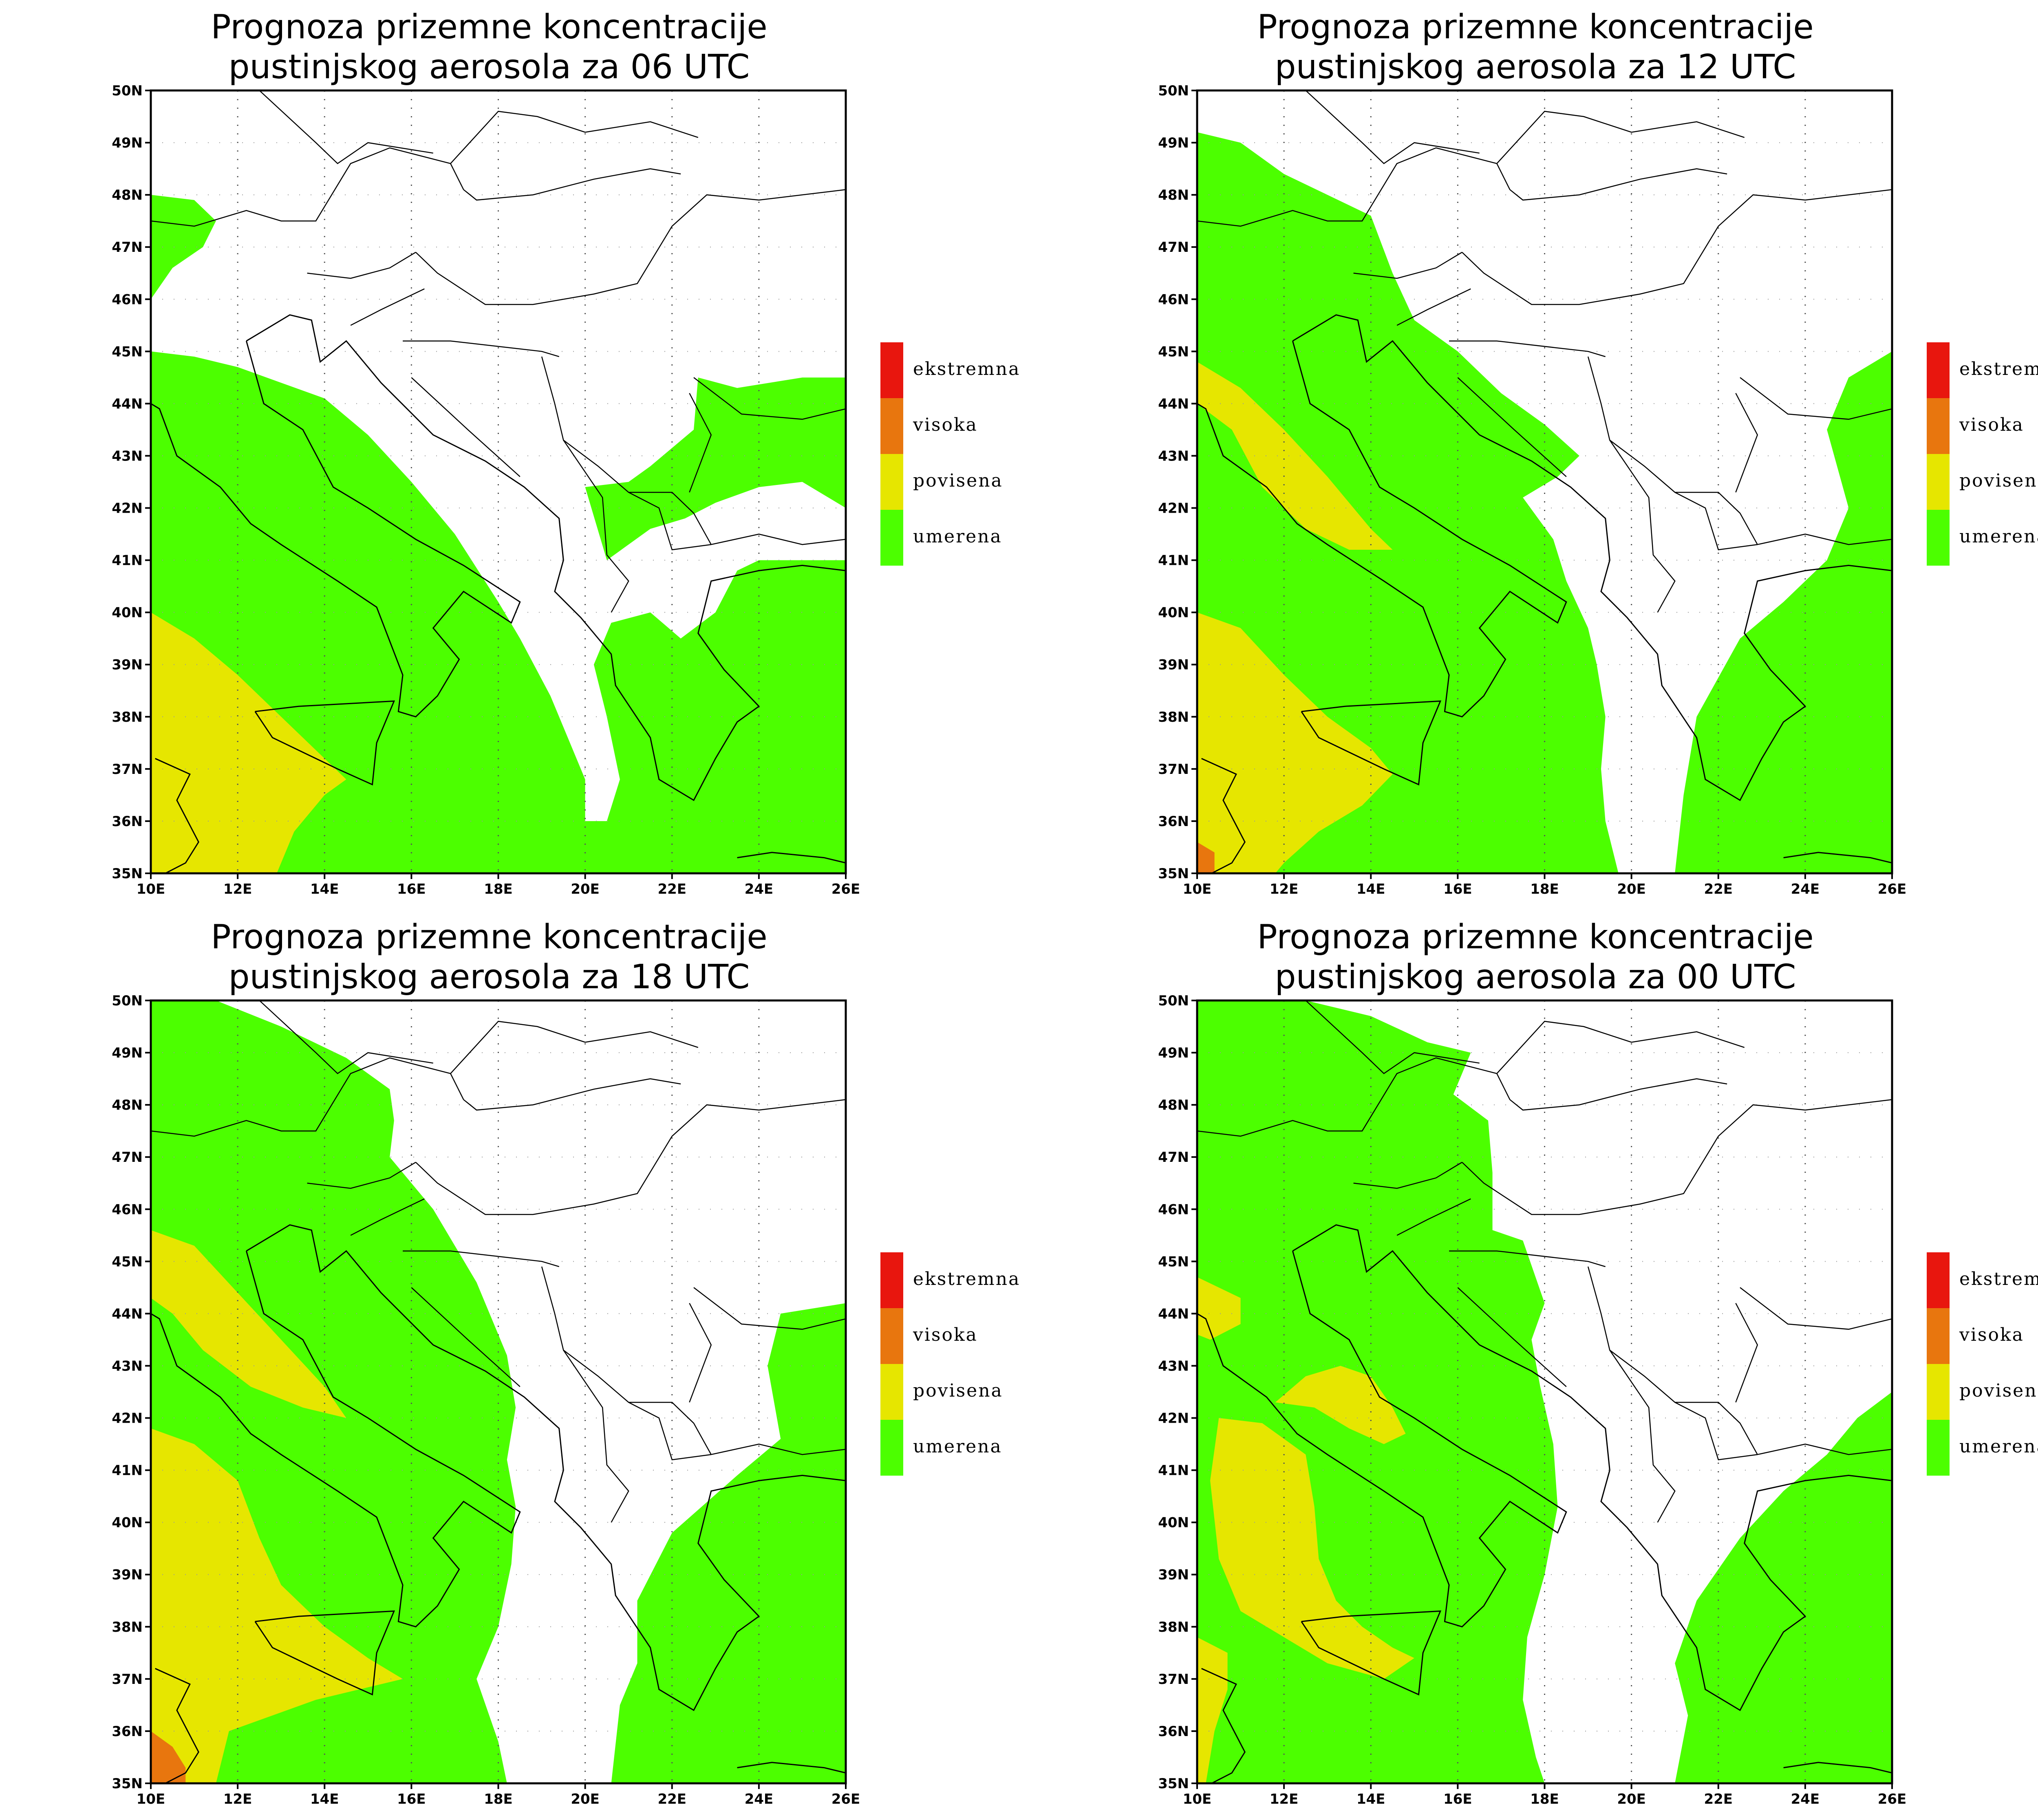 The width and height of the screenshot is (2038, 1820). What do you see at coordinates (1806, 889) in the screenshot?
I see `lon-tick-label: 24E` at bounding box center [1806, 889].